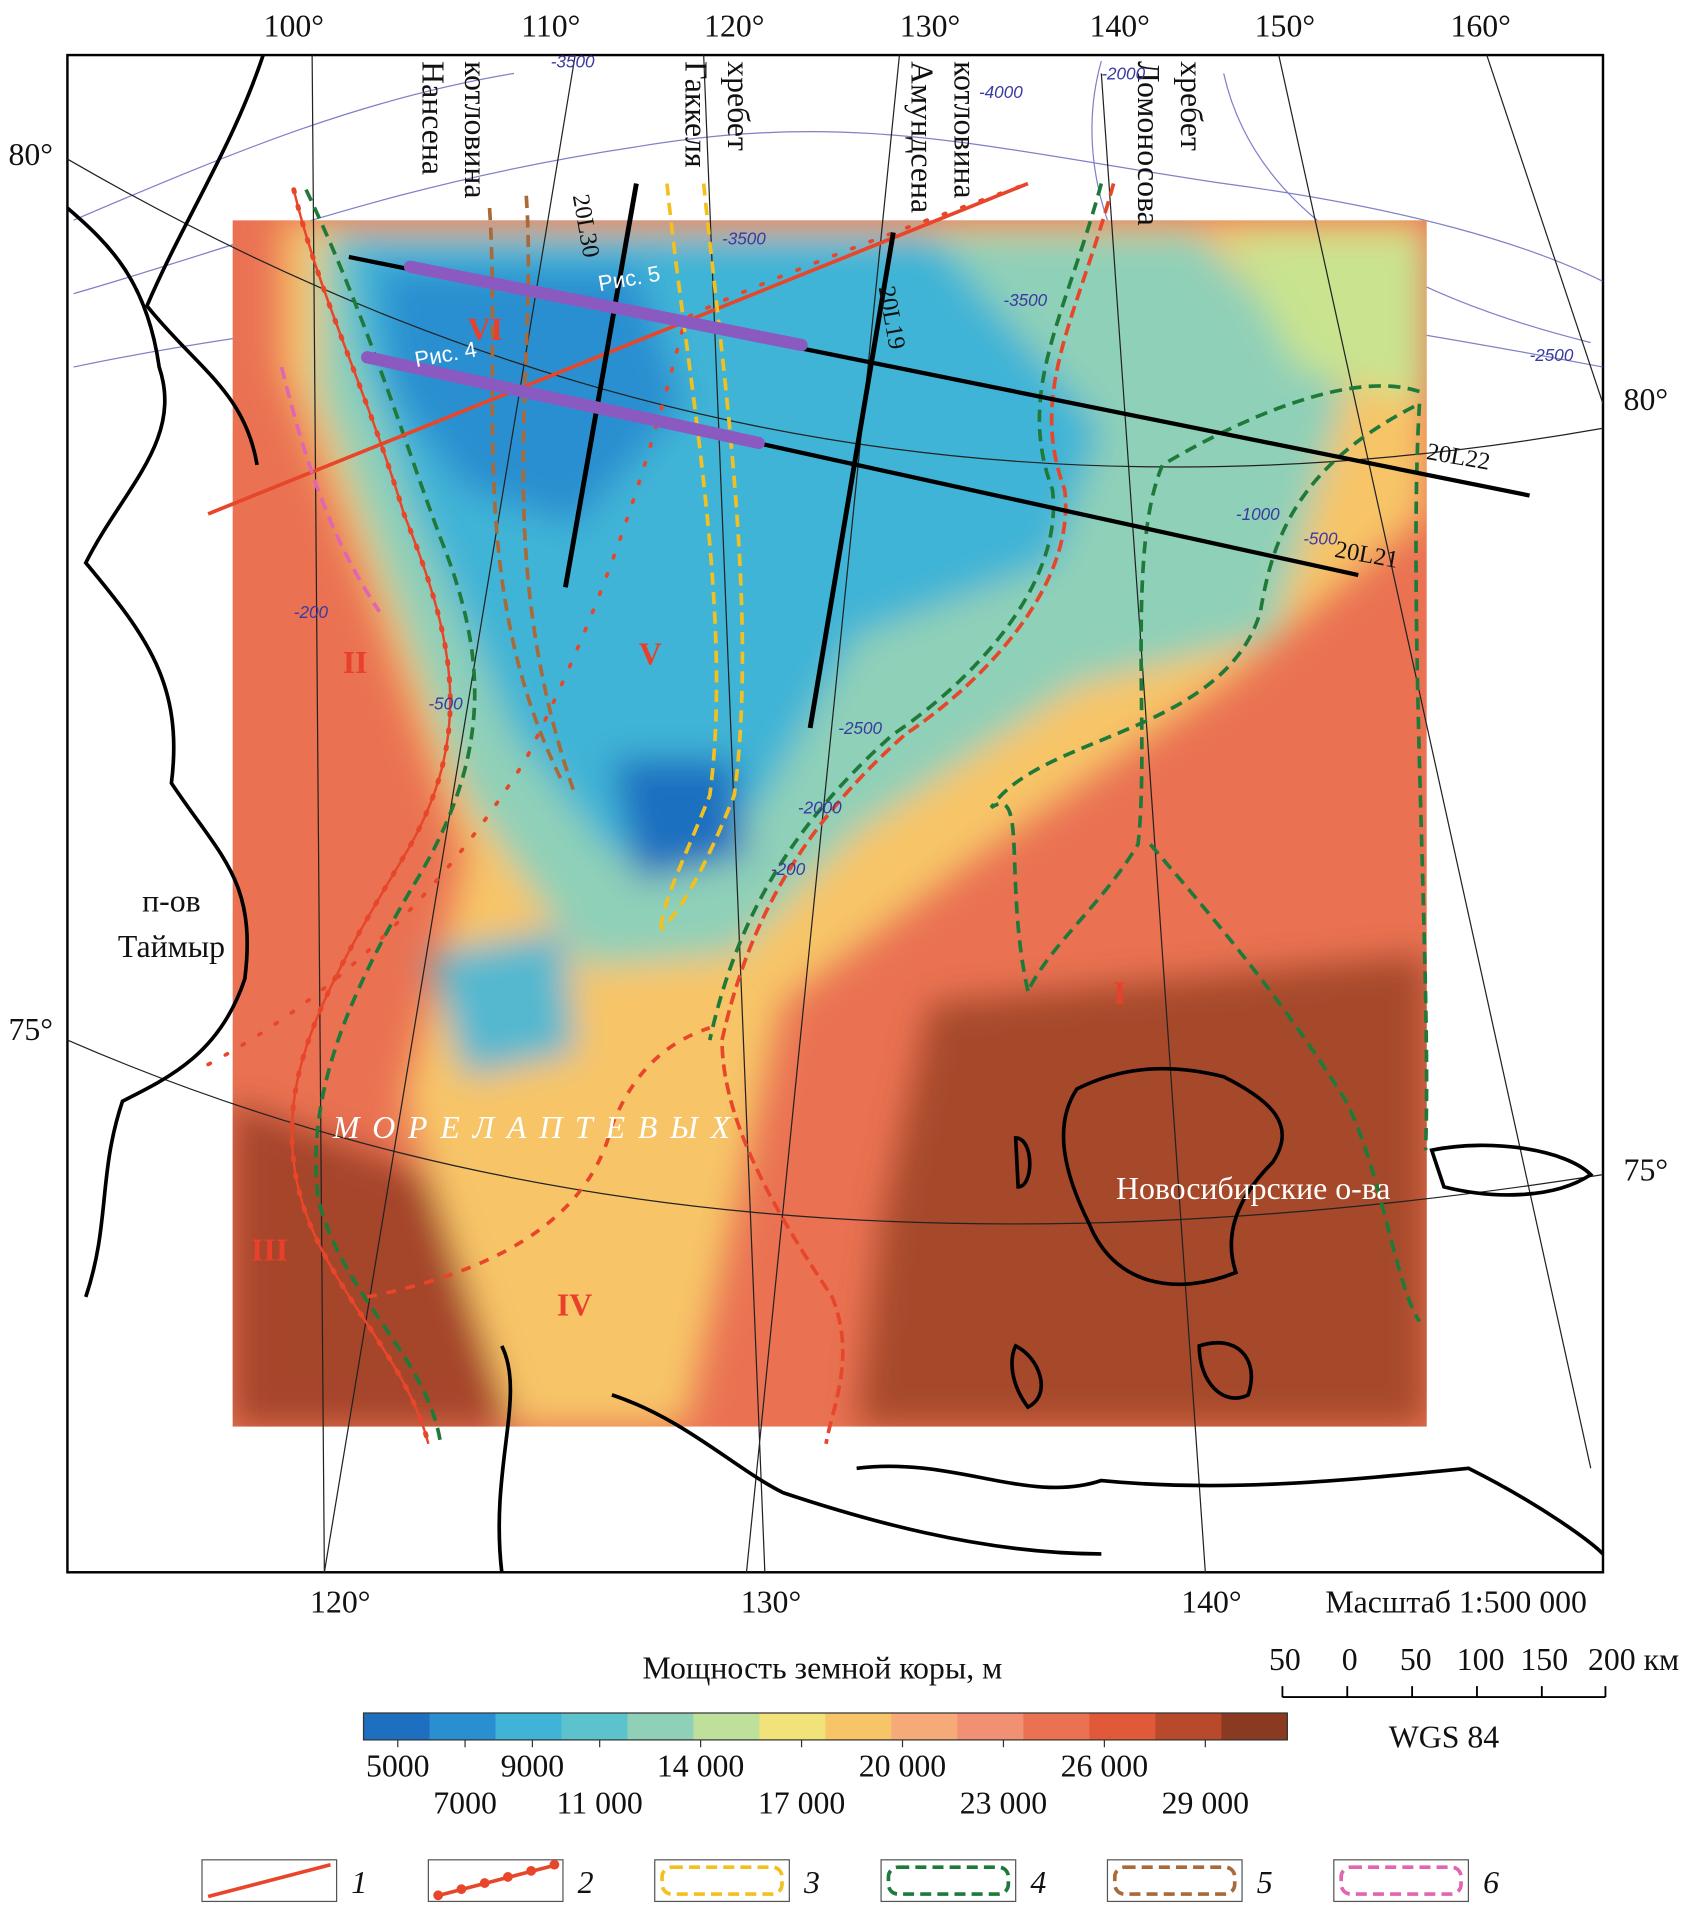 This screenshot has width=1701, height=1921. I want to click on colorbar-label: 5000, so click(398, 1766).